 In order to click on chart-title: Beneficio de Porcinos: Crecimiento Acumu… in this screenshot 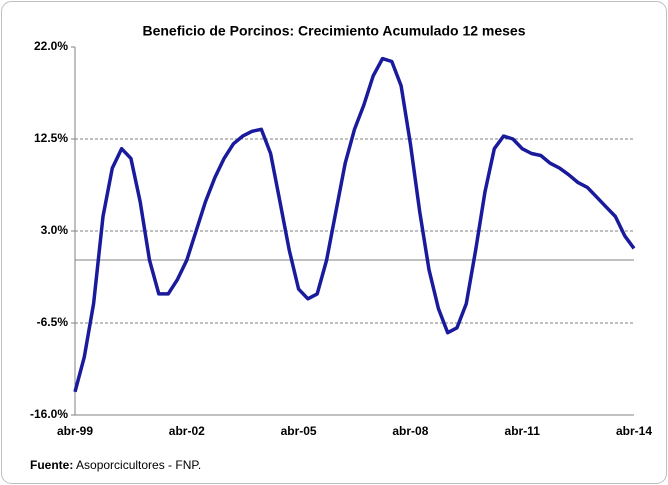, I will do `click(333, 31)`.